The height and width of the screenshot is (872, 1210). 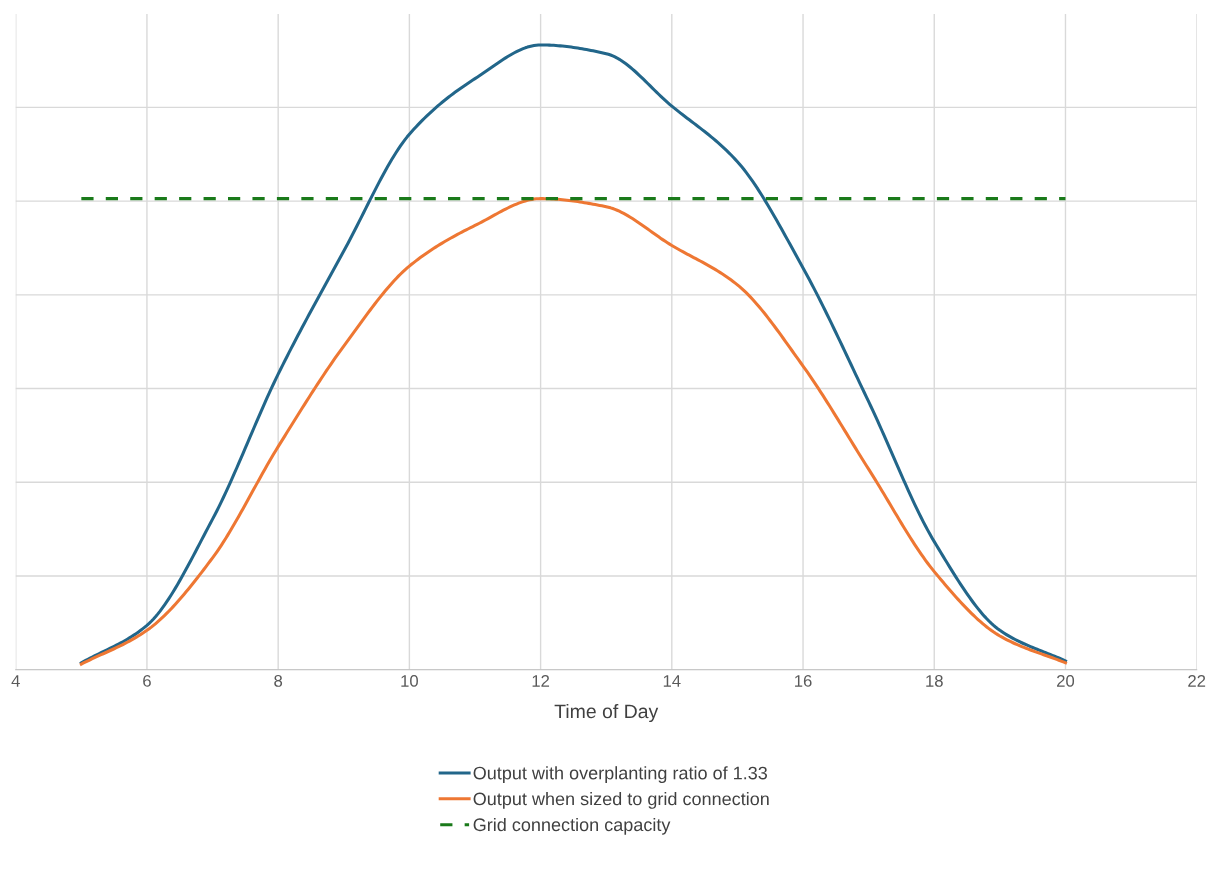 What do you see at coordinates (1066, 681) in the screenshot?
I see `x-tick-label: 20` at bounding box center [1066, 681].